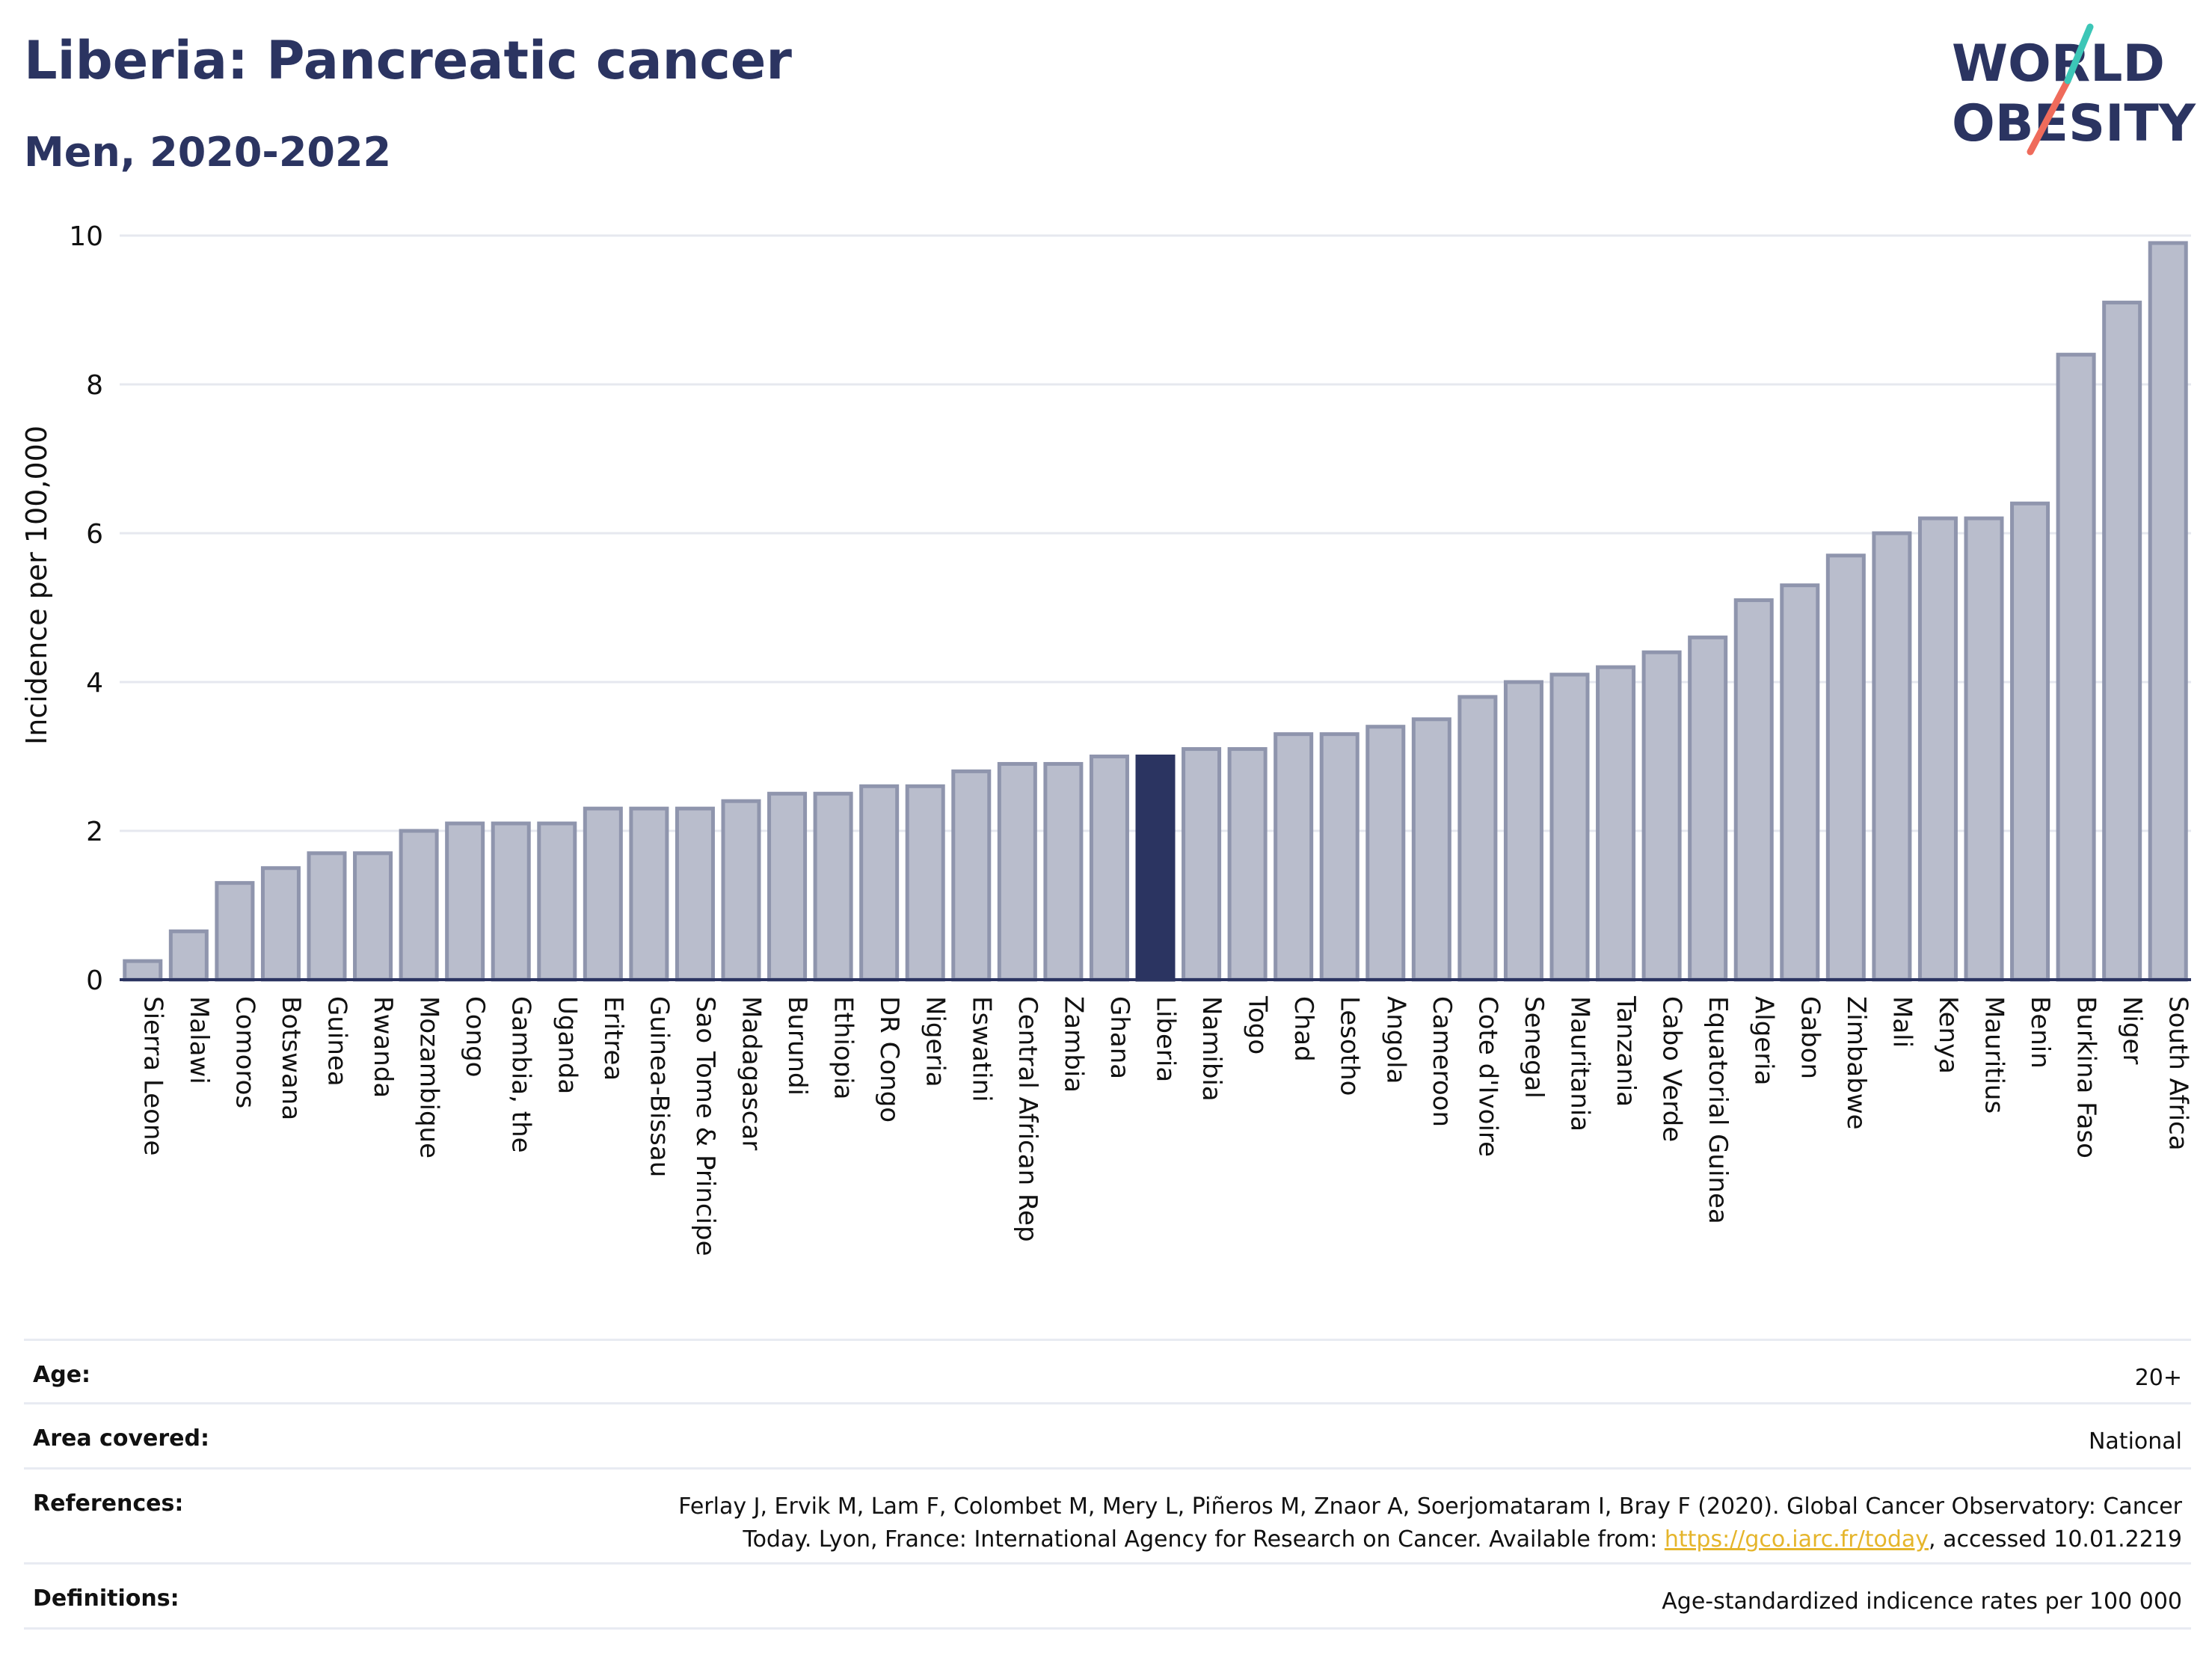 This screenshot has width=2212, height=1655. Describe the element at coordinates (1764, 1040) in the screenshot. I see `x-tick-label: Algeria` at that location.